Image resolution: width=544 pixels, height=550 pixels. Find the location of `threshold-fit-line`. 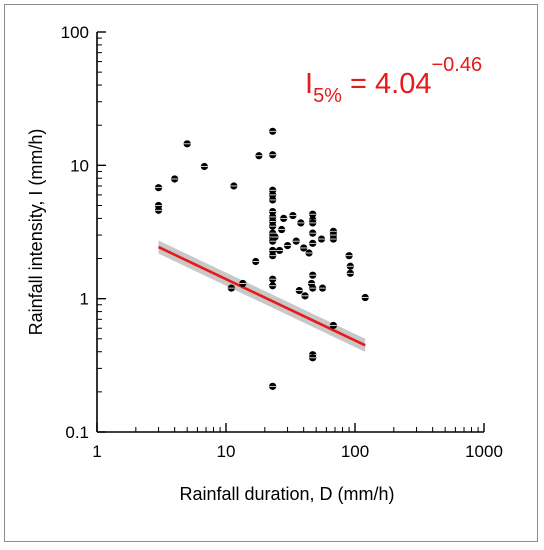

threshold-fit-line is located at coordinates (261, 296).